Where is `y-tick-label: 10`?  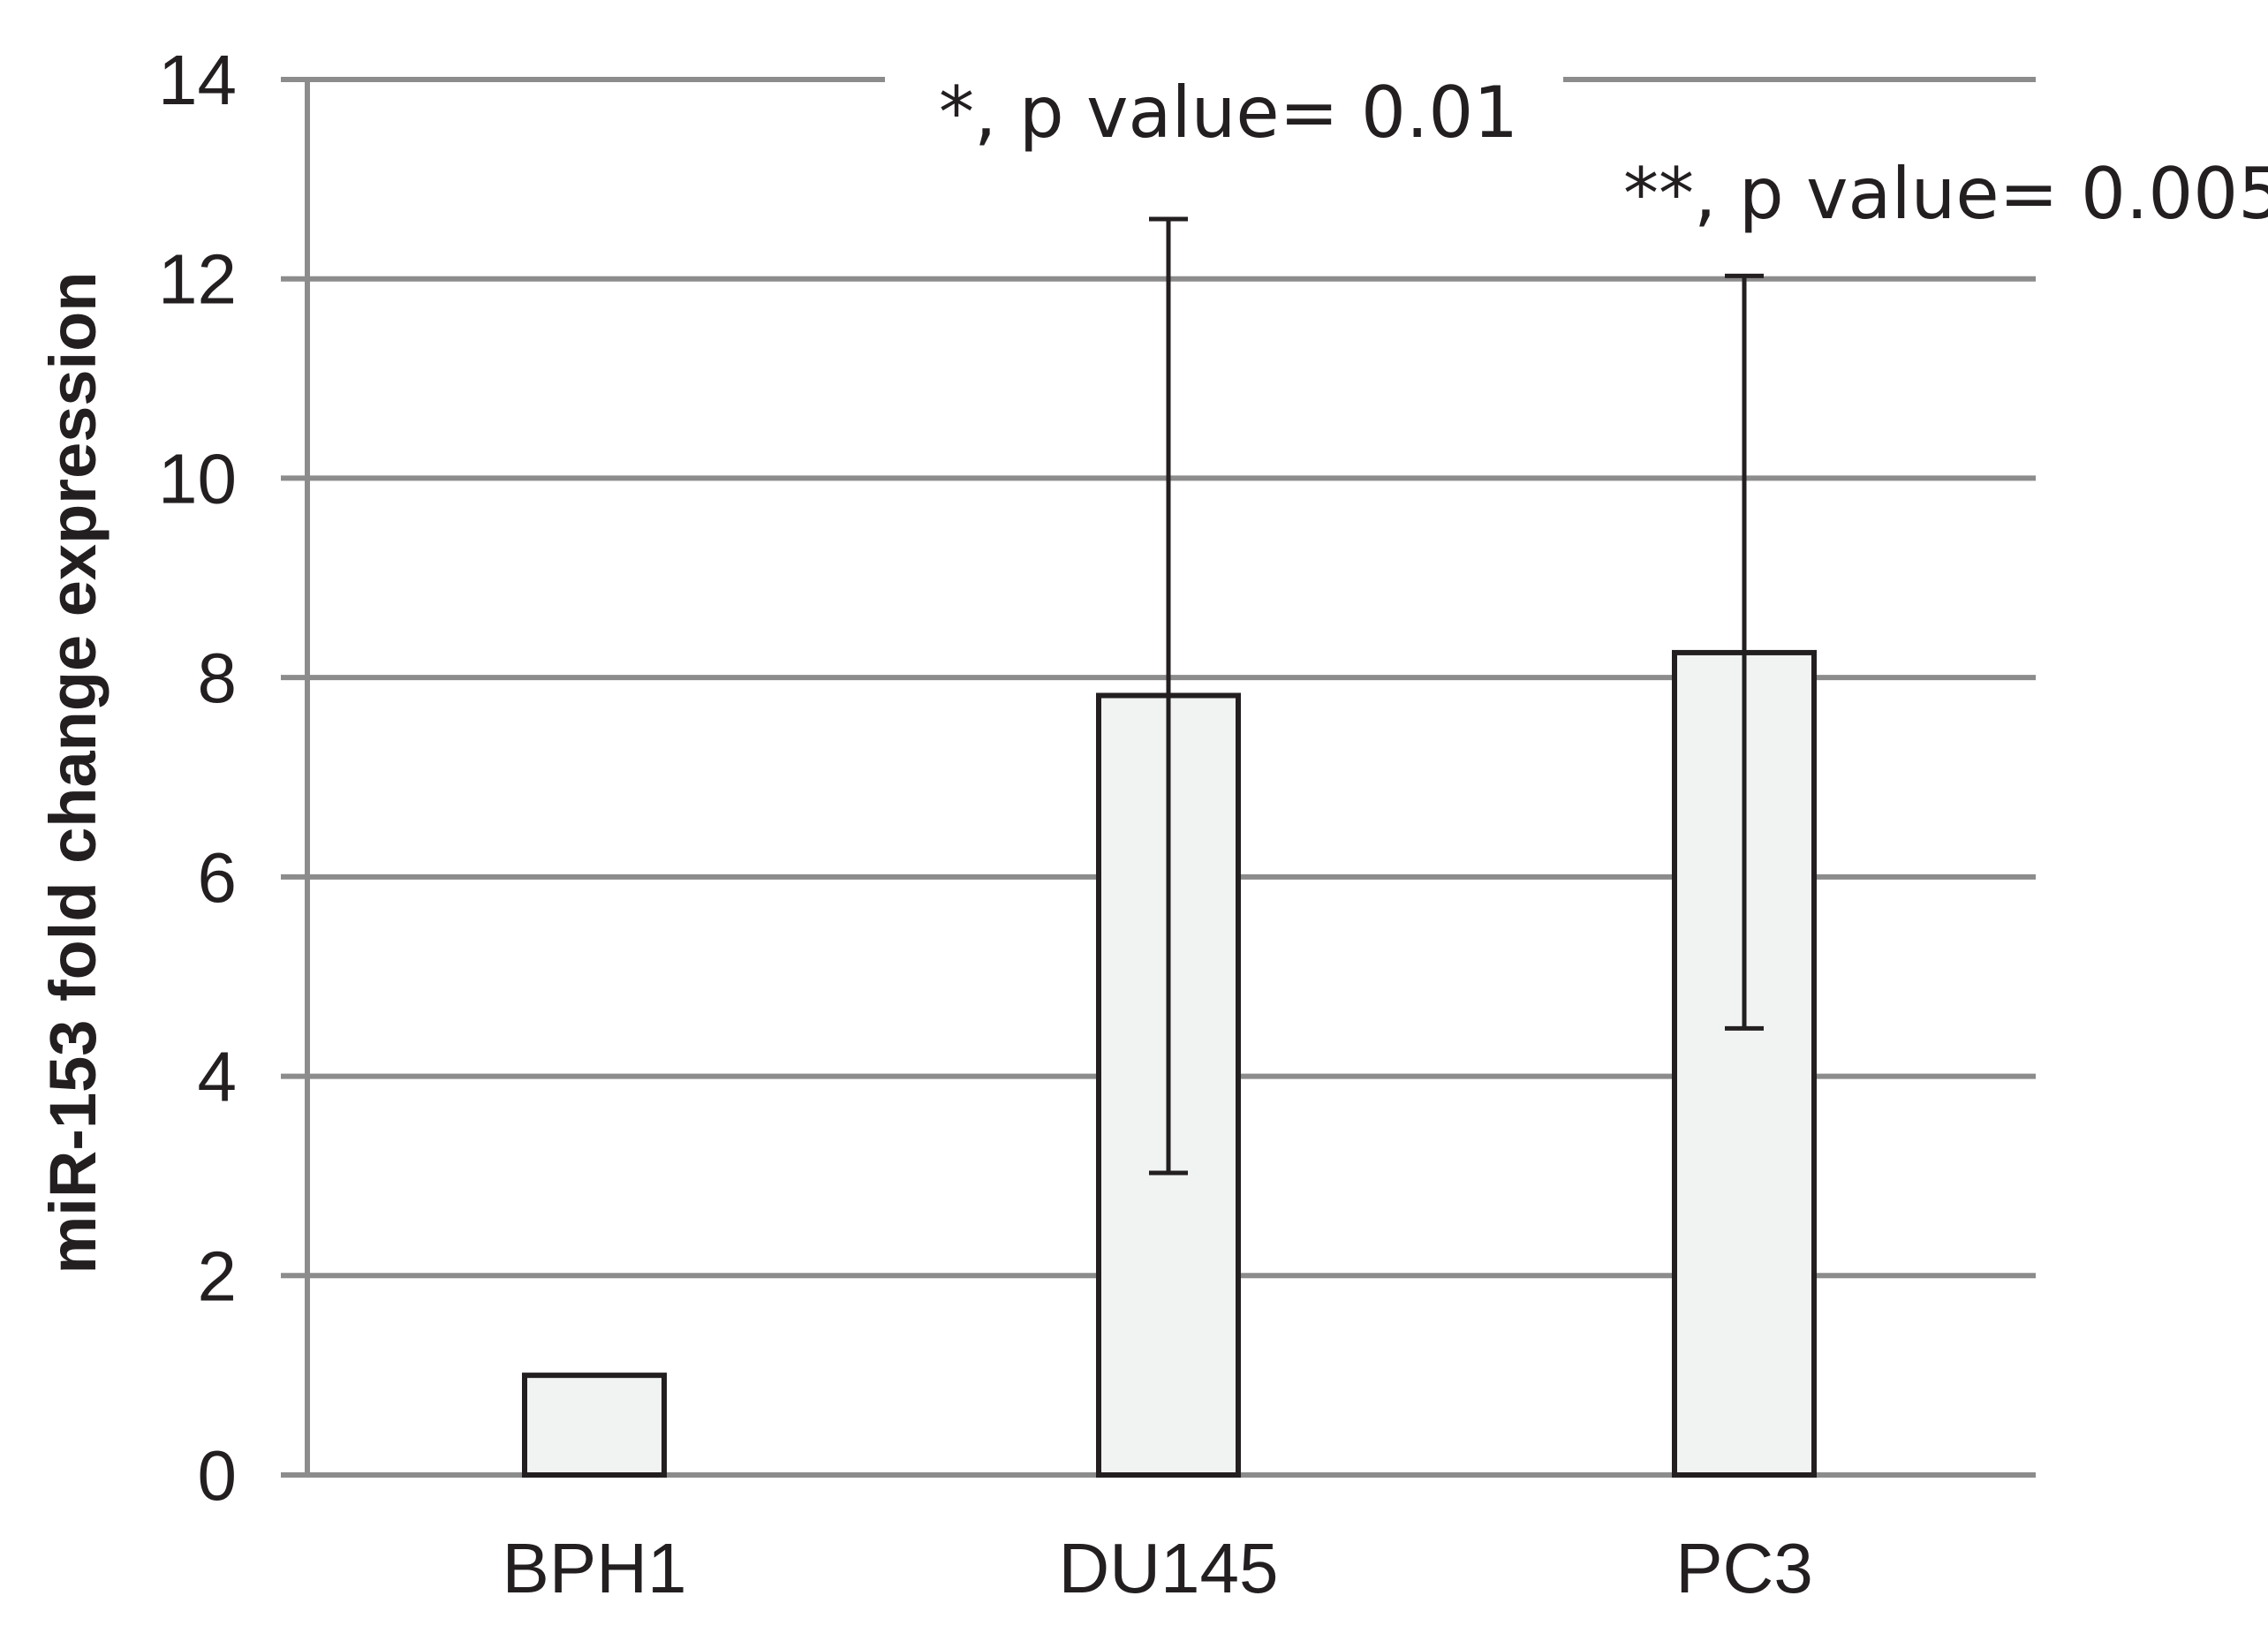
y-tick-label: 10 is located at coordinates (198, 478).